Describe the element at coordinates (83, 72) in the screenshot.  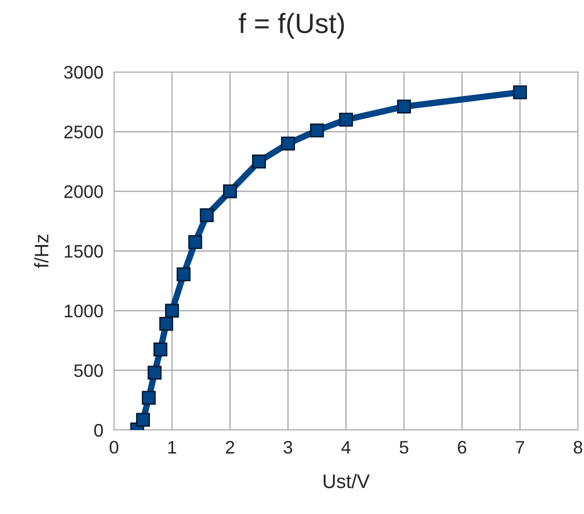
I see `y-tick-label: 3000` at that location.